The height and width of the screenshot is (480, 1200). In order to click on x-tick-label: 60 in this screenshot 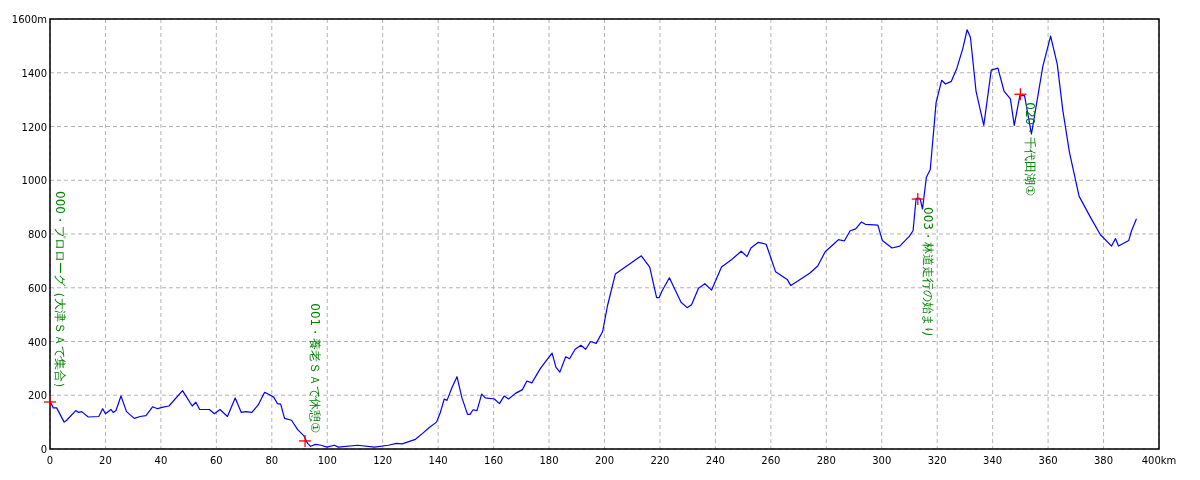, I will do `click(216, 460)`.